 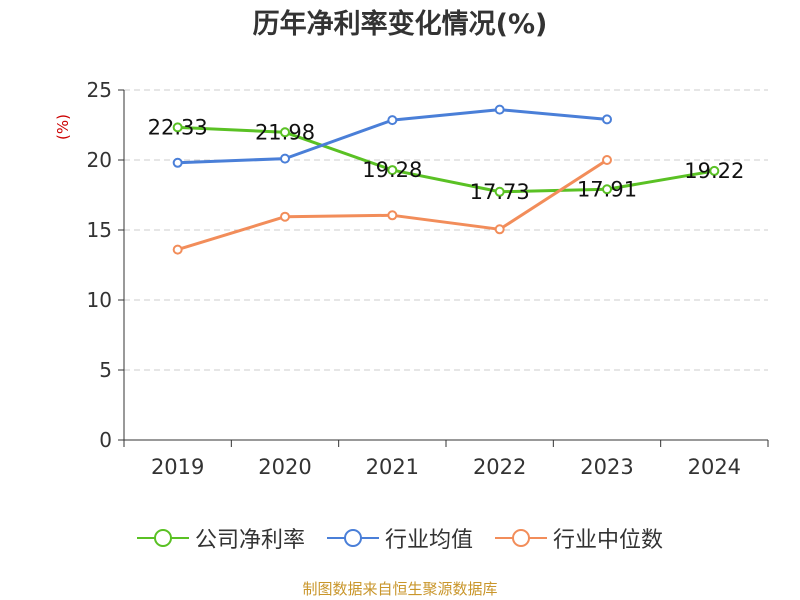 I want to click on x-tick-label: 2020, so click(x=284, y=467).